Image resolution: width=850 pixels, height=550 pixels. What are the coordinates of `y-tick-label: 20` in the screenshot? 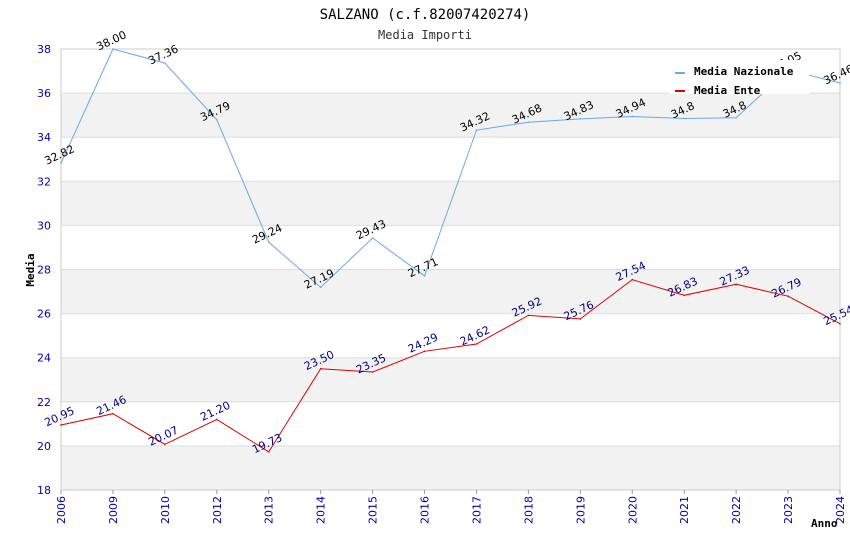 It's located at (44, 446).